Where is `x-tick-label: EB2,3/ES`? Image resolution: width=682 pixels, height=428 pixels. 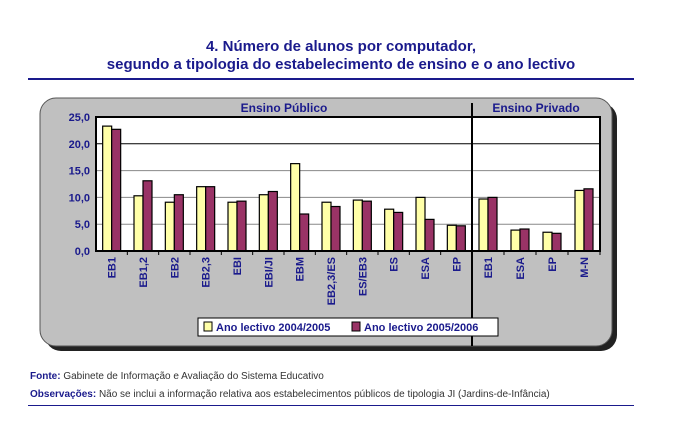
x-tick-label: EB2,3/ES is located at coordinates (332, 281).